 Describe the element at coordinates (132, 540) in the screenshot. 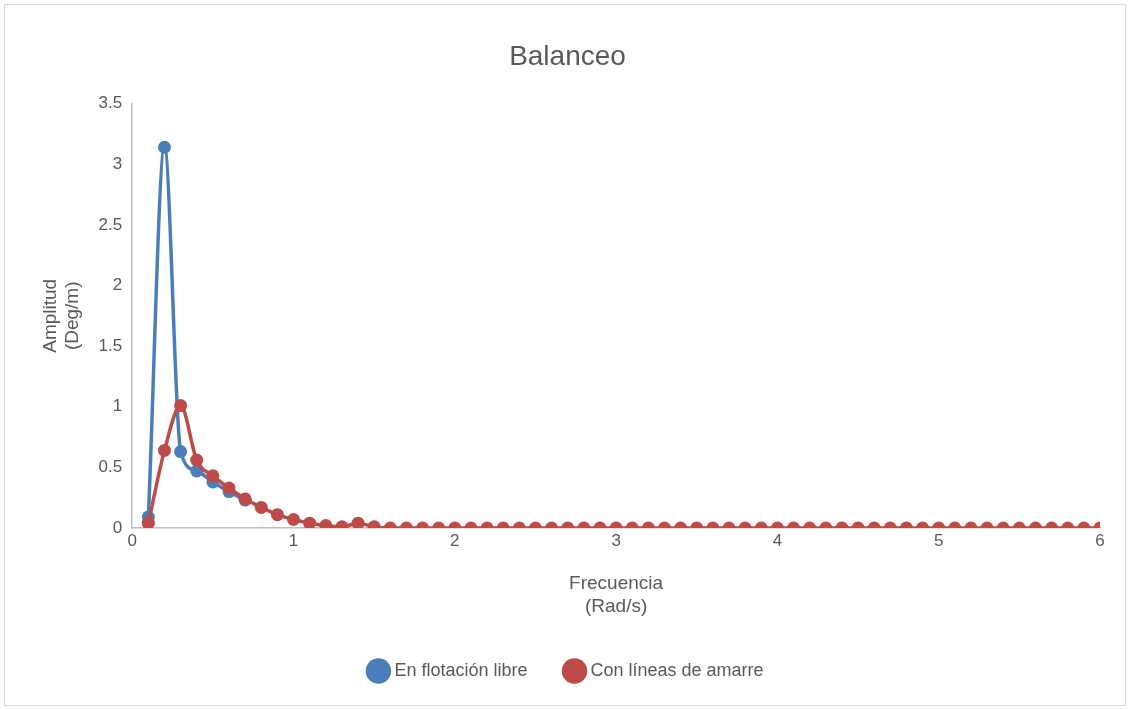

I see `x-tick-label: 0` at that location.